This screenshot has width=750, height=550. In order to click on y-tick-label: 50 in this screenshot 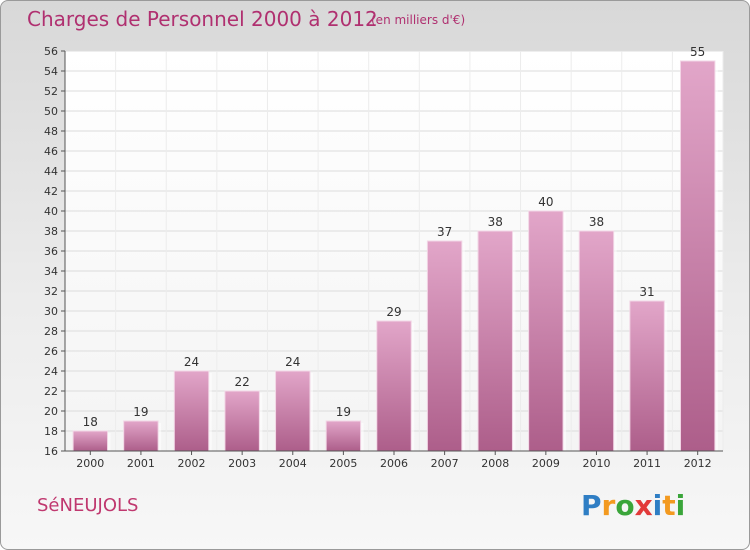, I will do `click(51, 111)`.